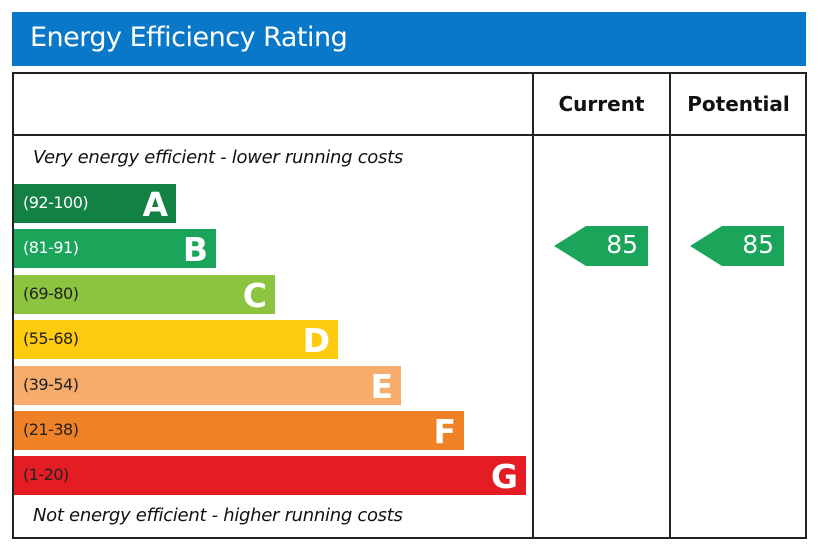 Image resolution: width=820 pixels, height=547 pixels. What do you see at coordinates (51, 429) in the screenshot?
I see `band-range: (21-38)` at bounding box center [51, 429].